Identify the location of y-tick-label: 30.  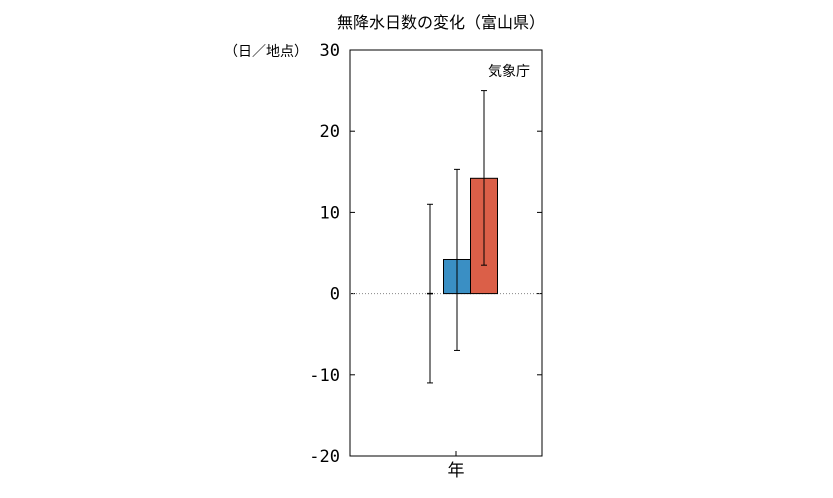
(330, 51).